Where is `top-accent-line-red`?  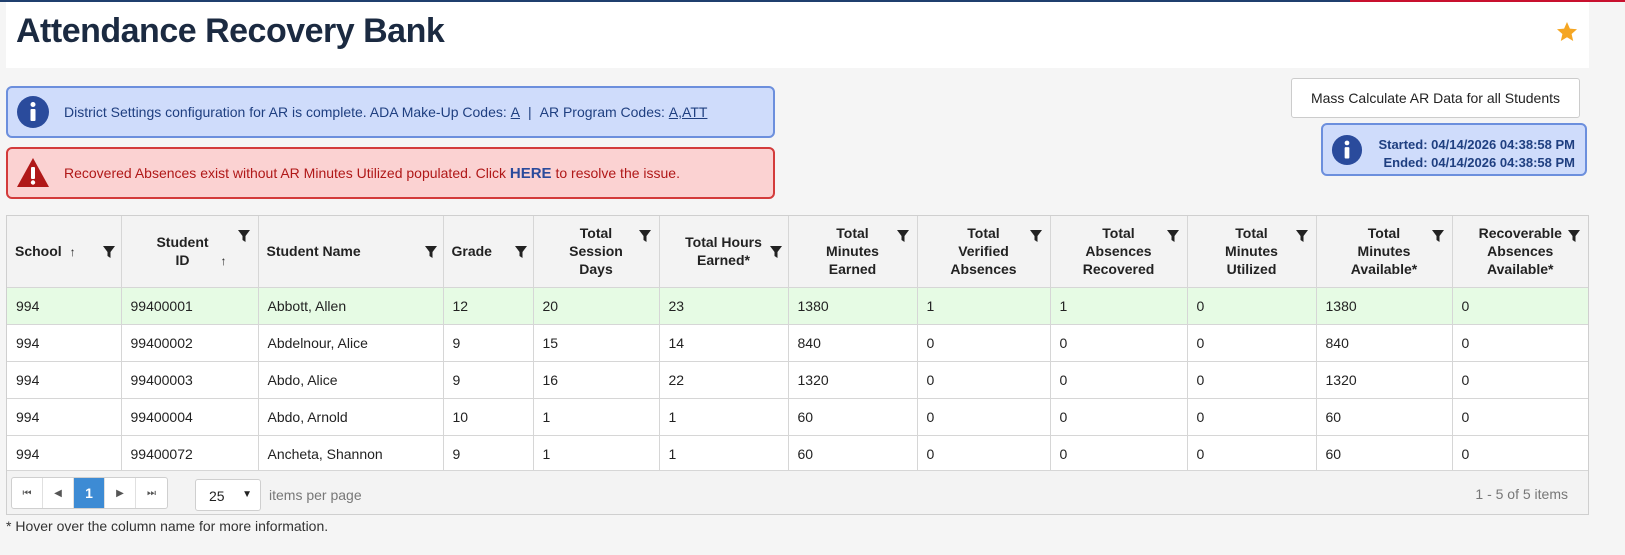
top-accent-line-red is located at coordinates (1487, 1).